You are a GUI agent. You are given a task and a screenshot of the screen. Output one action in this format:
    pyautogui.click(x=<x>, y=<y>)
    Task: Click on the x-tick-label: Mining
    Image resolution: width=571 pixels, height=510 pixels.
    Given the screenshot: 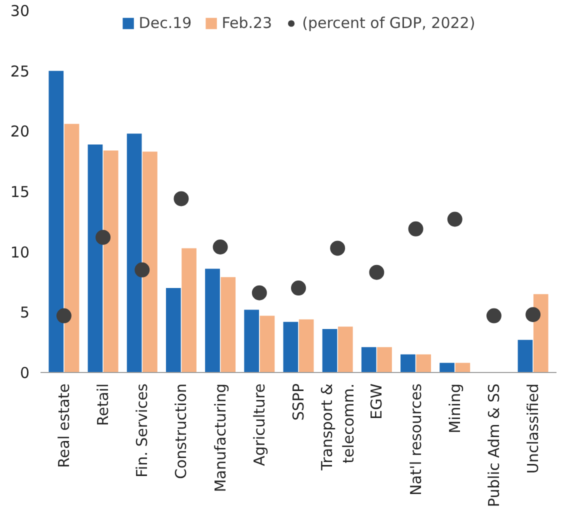 What is the action you would take?
    pyautogui.click(x=455, y=409)
    